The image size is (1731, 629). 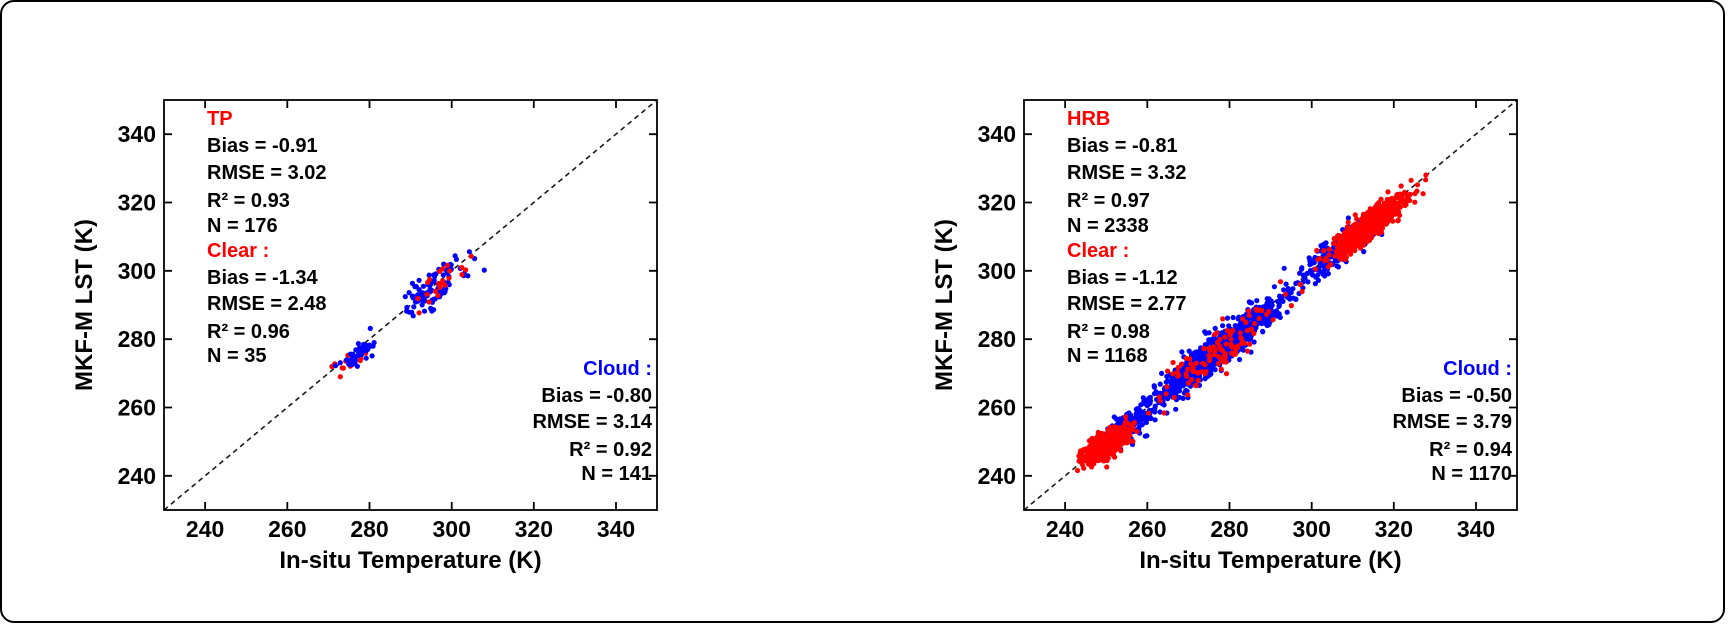 I want to click on x-tick-label: 260, so click(x=287, y=529).